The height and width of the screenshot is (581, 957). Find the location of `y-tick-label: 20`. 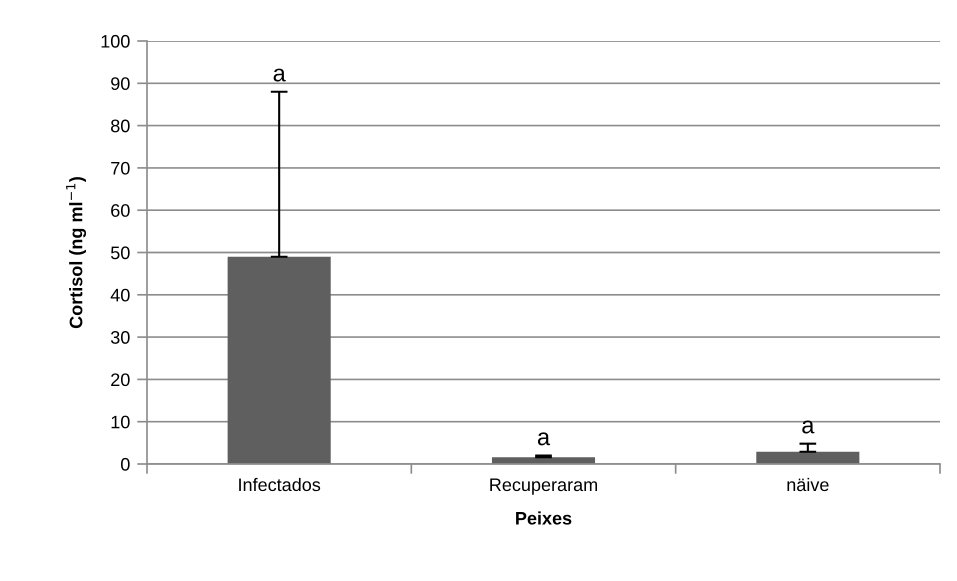

y-tick-label: 20 is located at coordinates (120, 379).